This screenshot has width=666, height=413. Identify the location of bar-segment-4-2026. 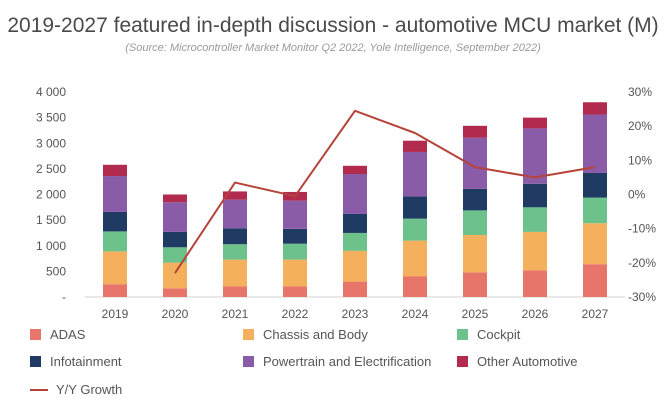
(535, 156).